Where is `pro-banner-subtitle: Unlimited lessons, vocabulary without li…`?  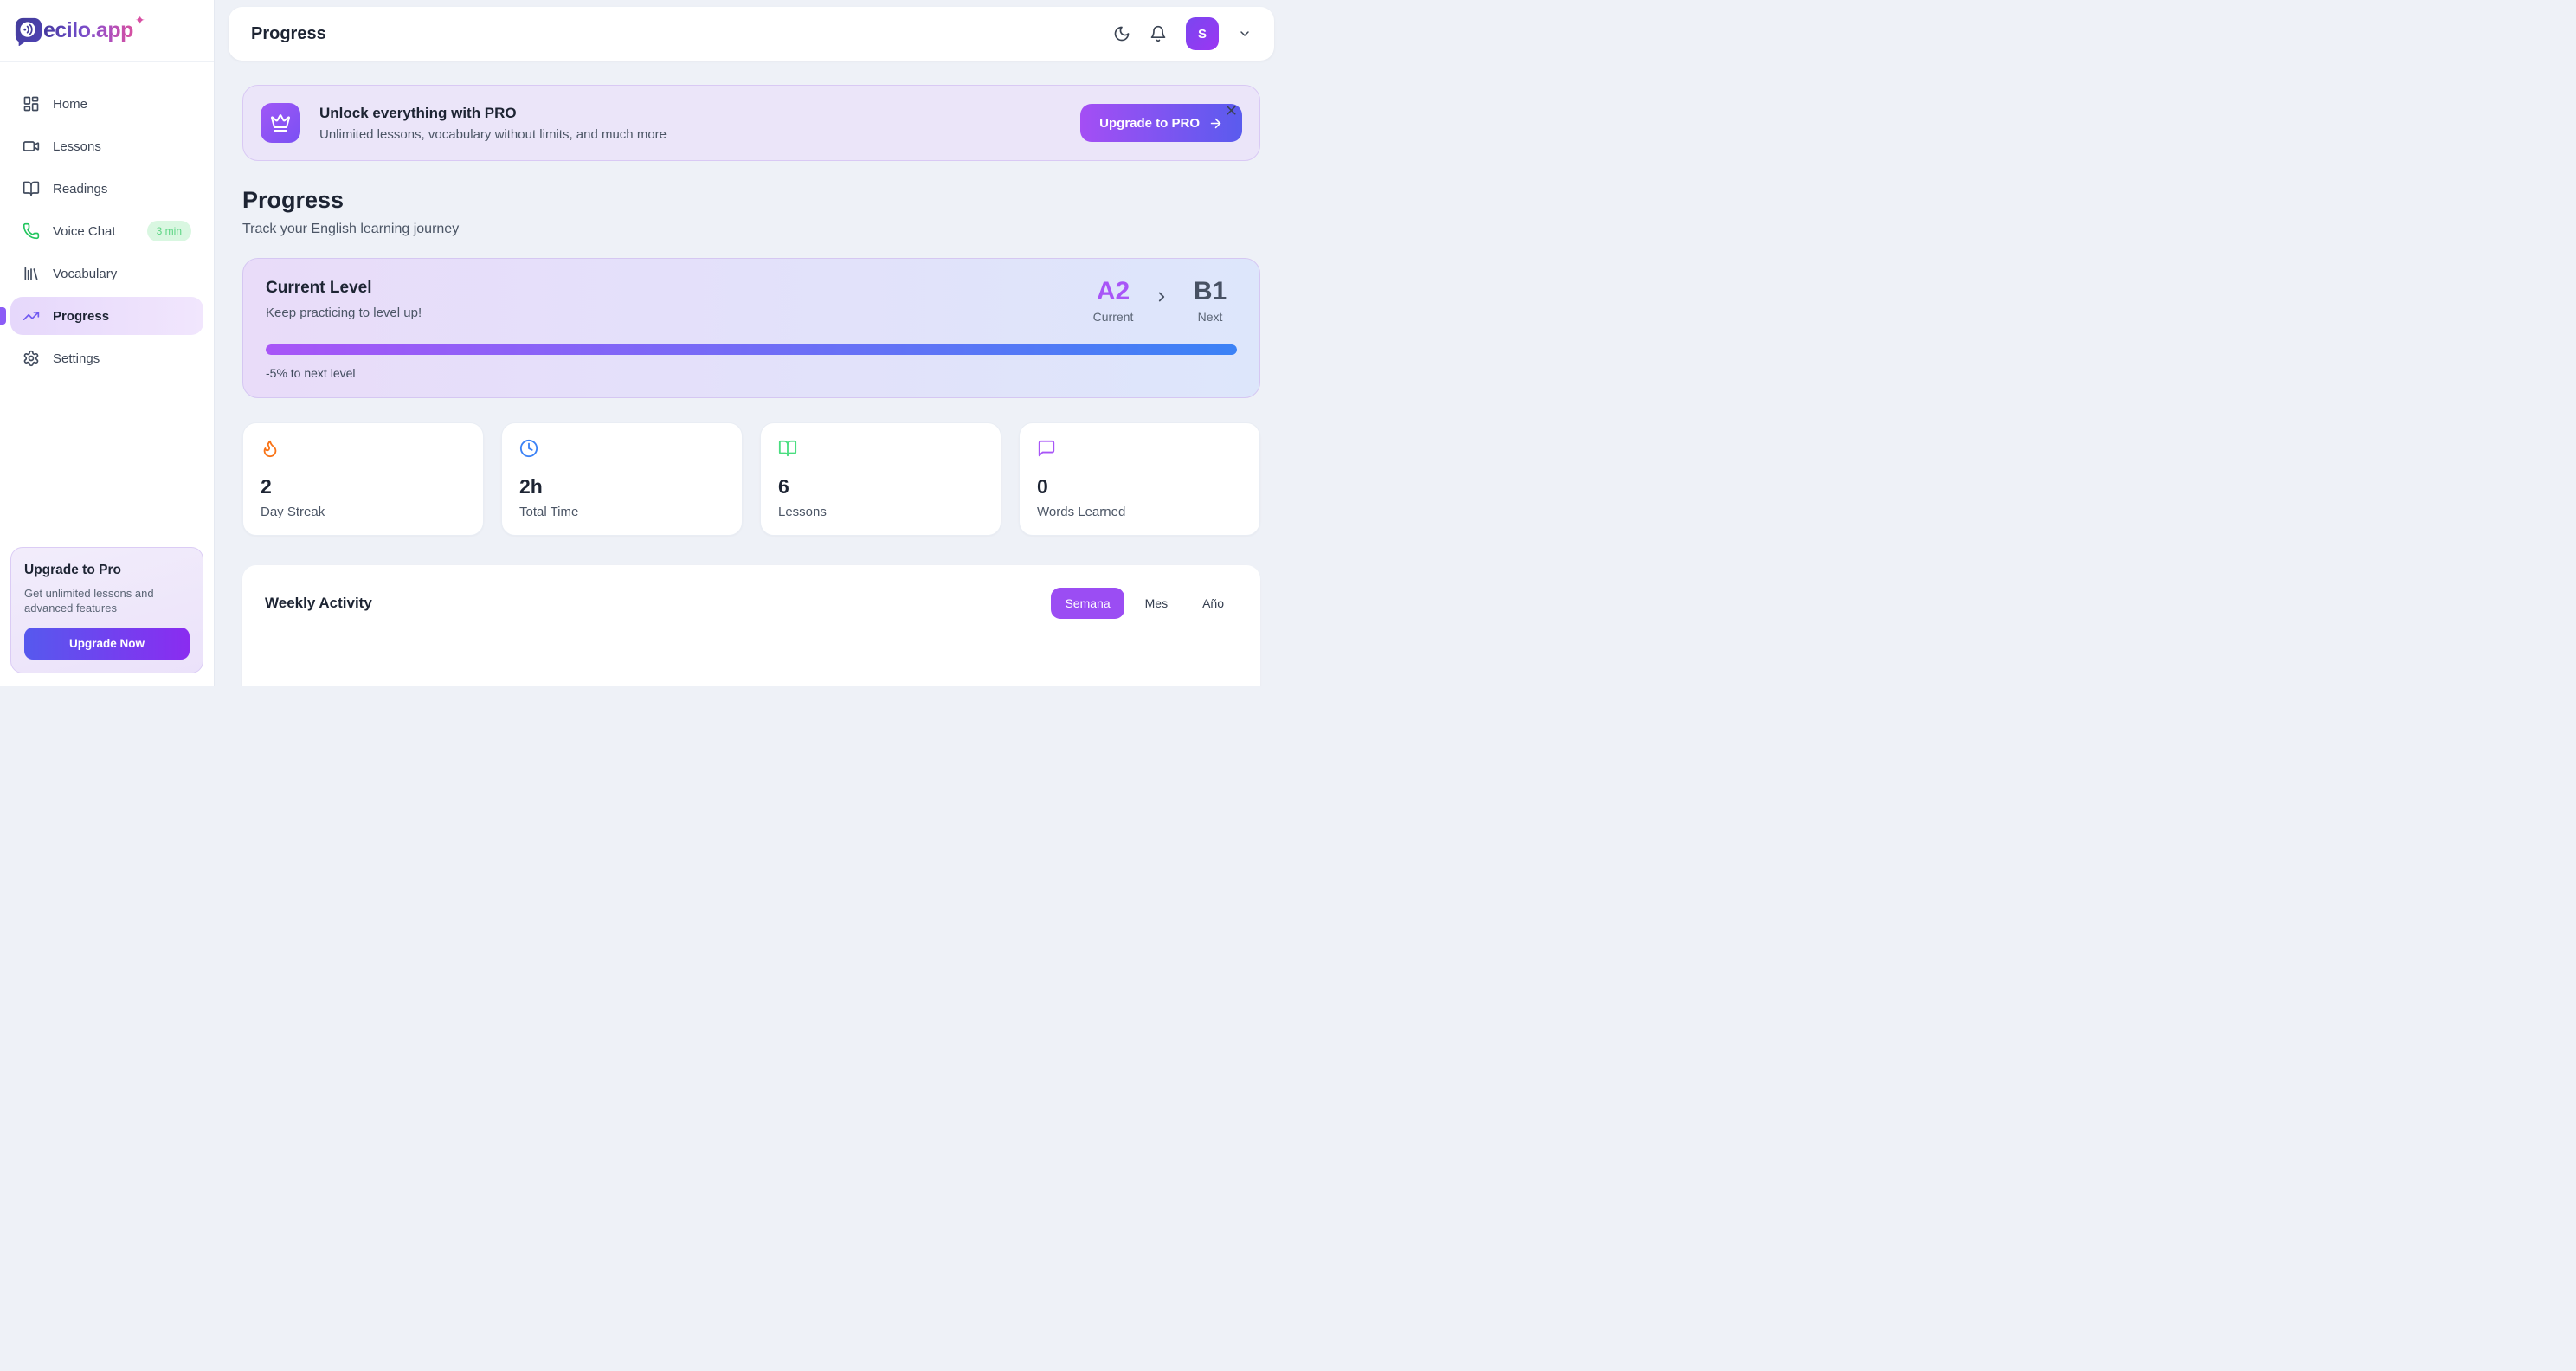 pro-banner-subtitle: Unlimited lessons, vocabulary without li… is located at coordinates (493, 134).